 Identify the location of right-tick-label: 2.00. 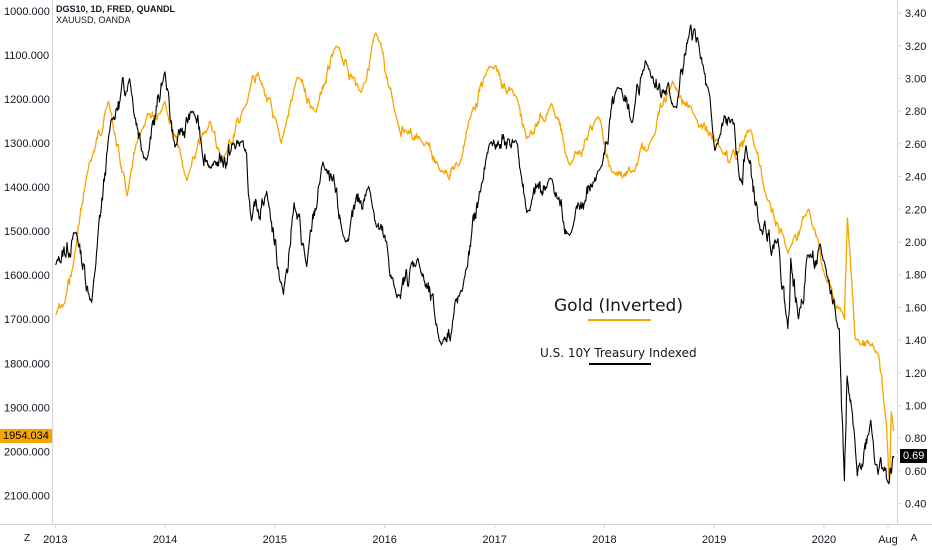
(915, 243).